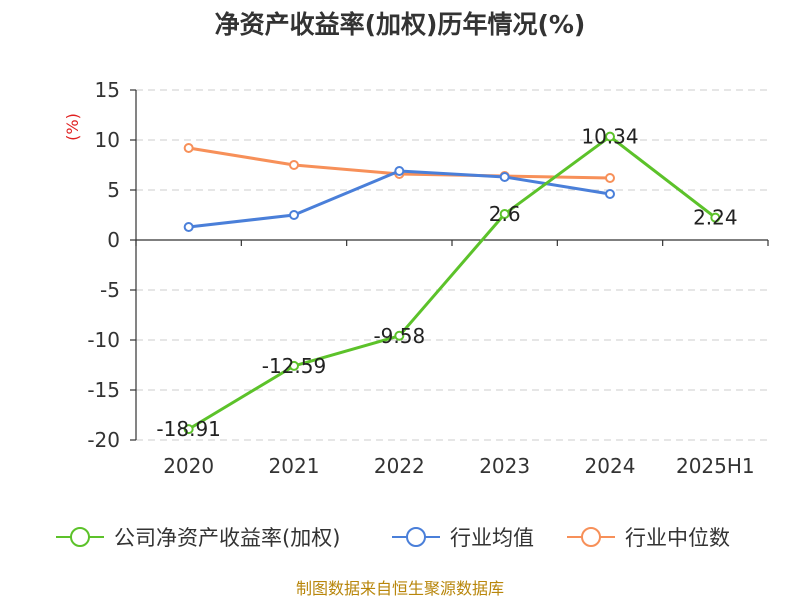 Image resolution: width=800 pixels, height=600 pixels. I want to click on legend-label: 公司净资产收益率(加权), so click(227, 538).